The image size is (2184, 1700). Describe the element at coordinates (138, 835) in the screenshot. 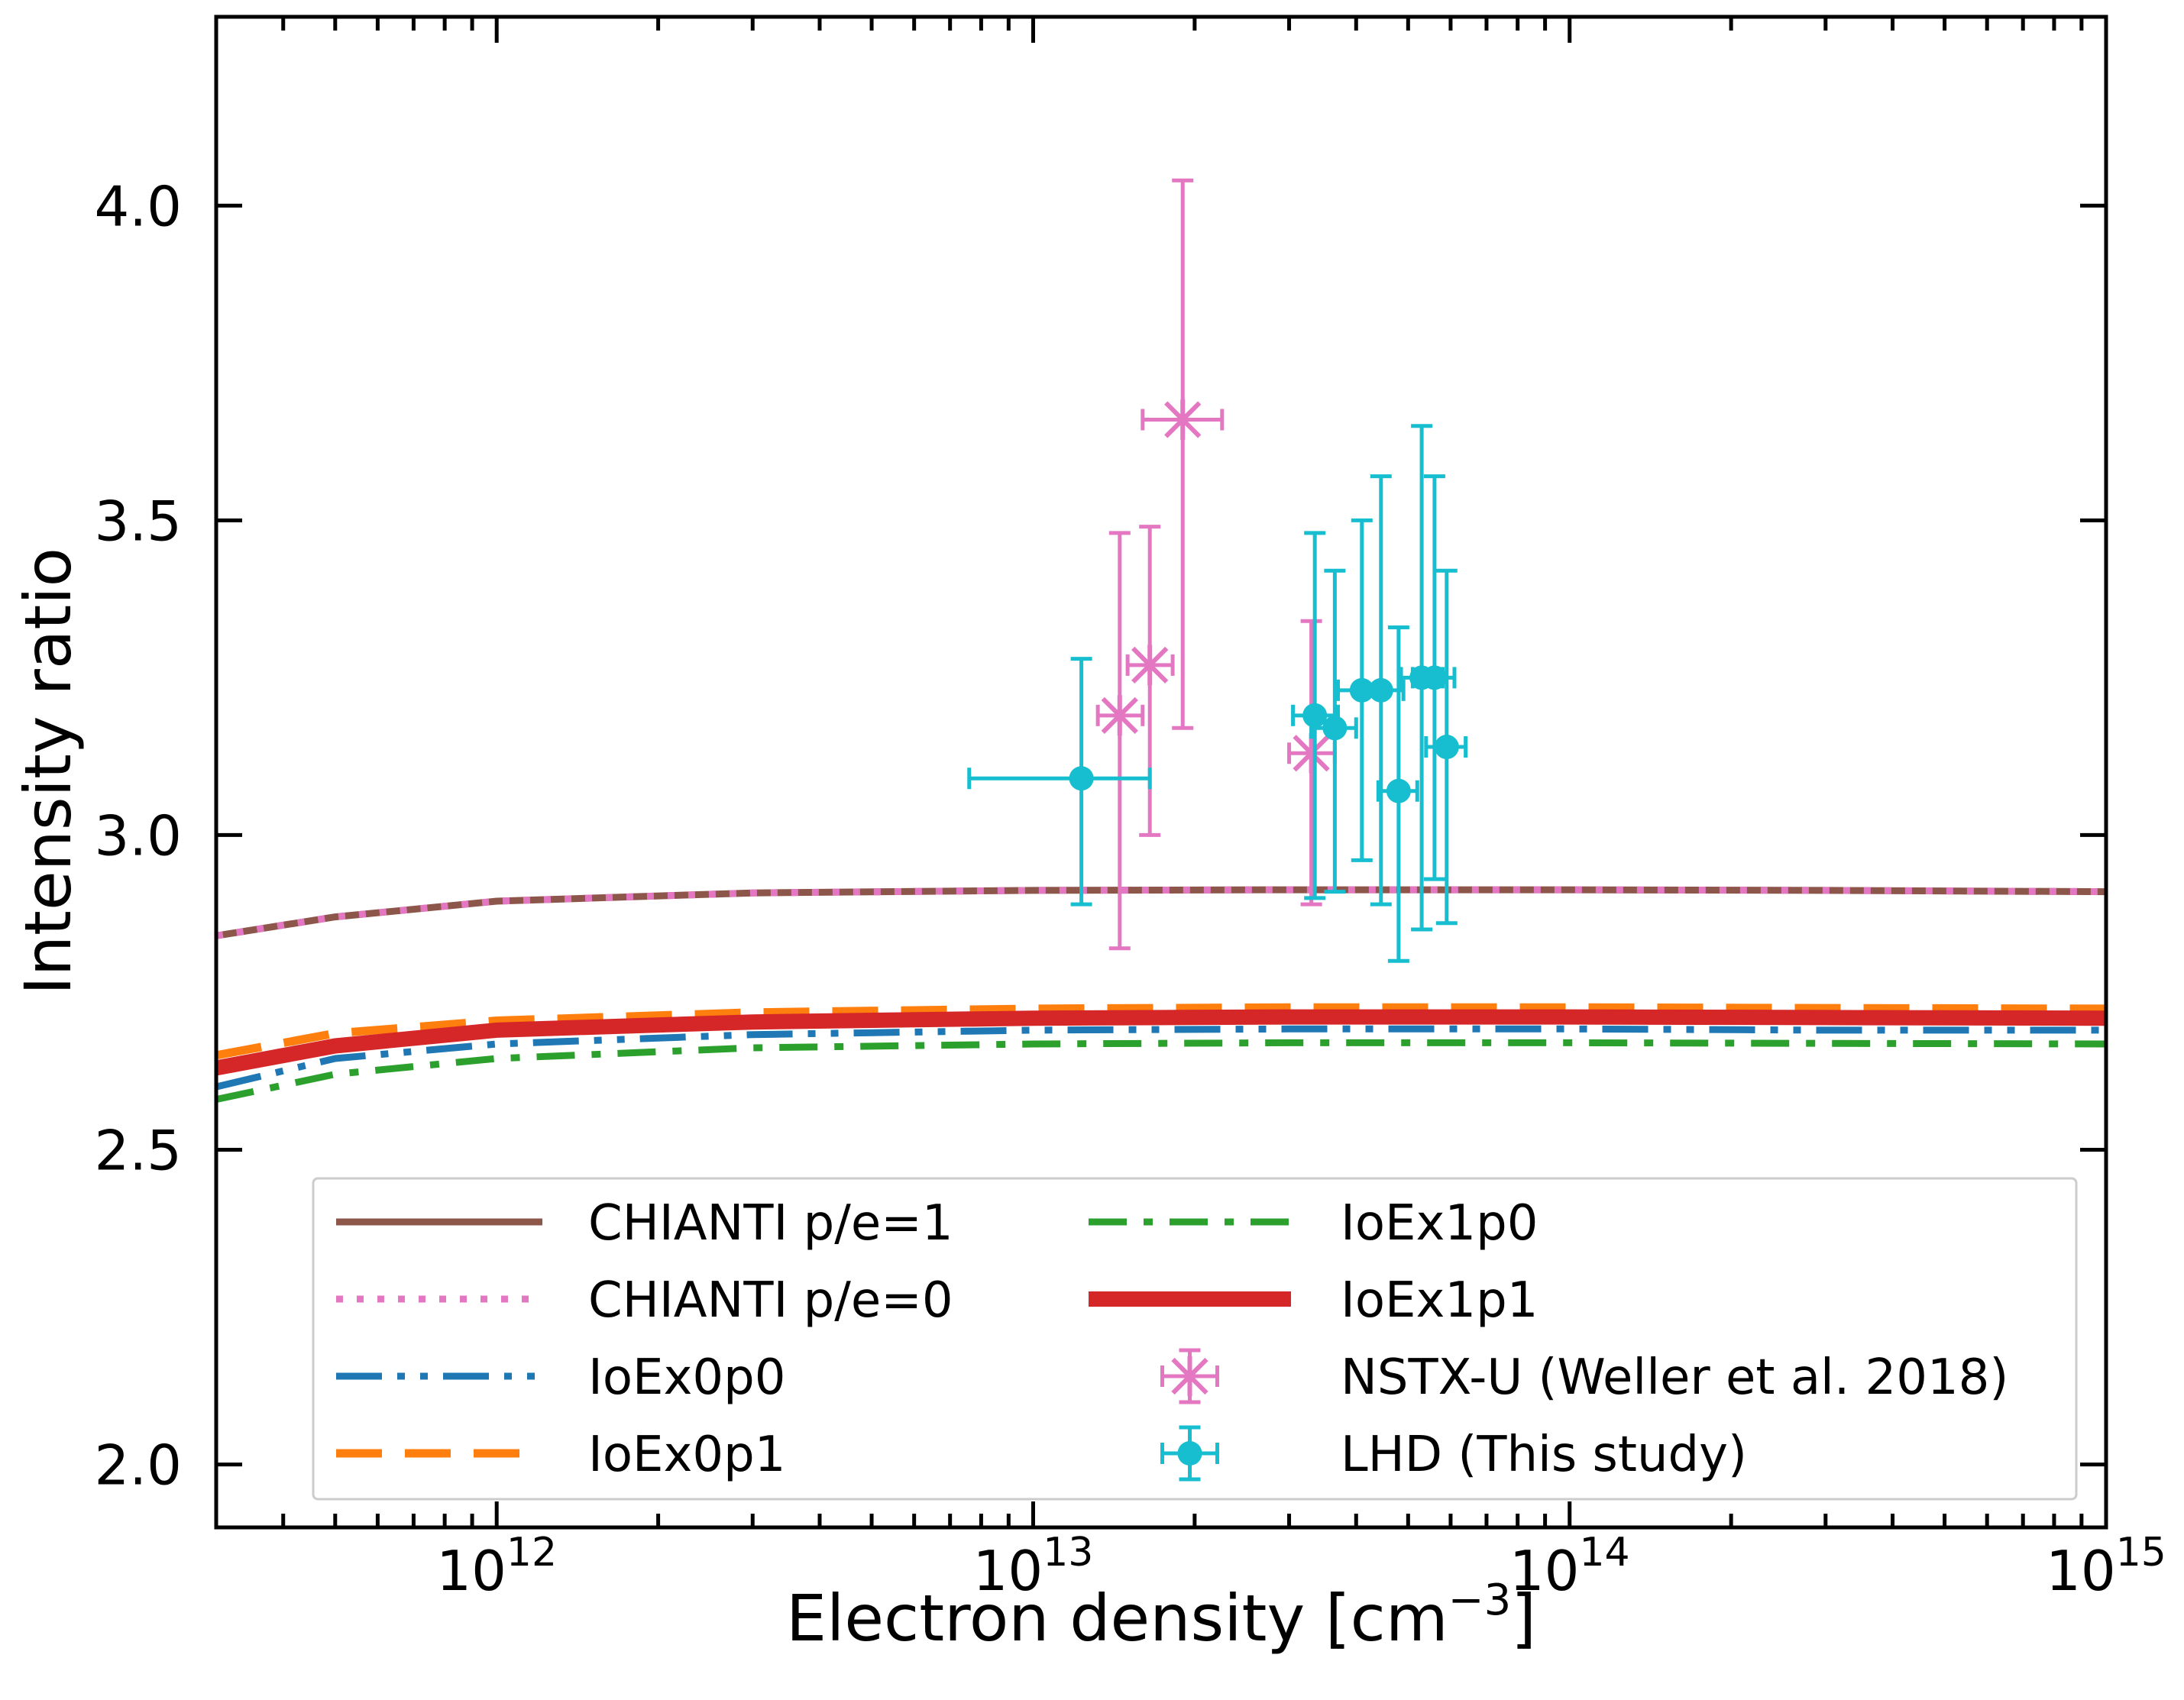

I see `y-tick-label: 3.0` at that location.